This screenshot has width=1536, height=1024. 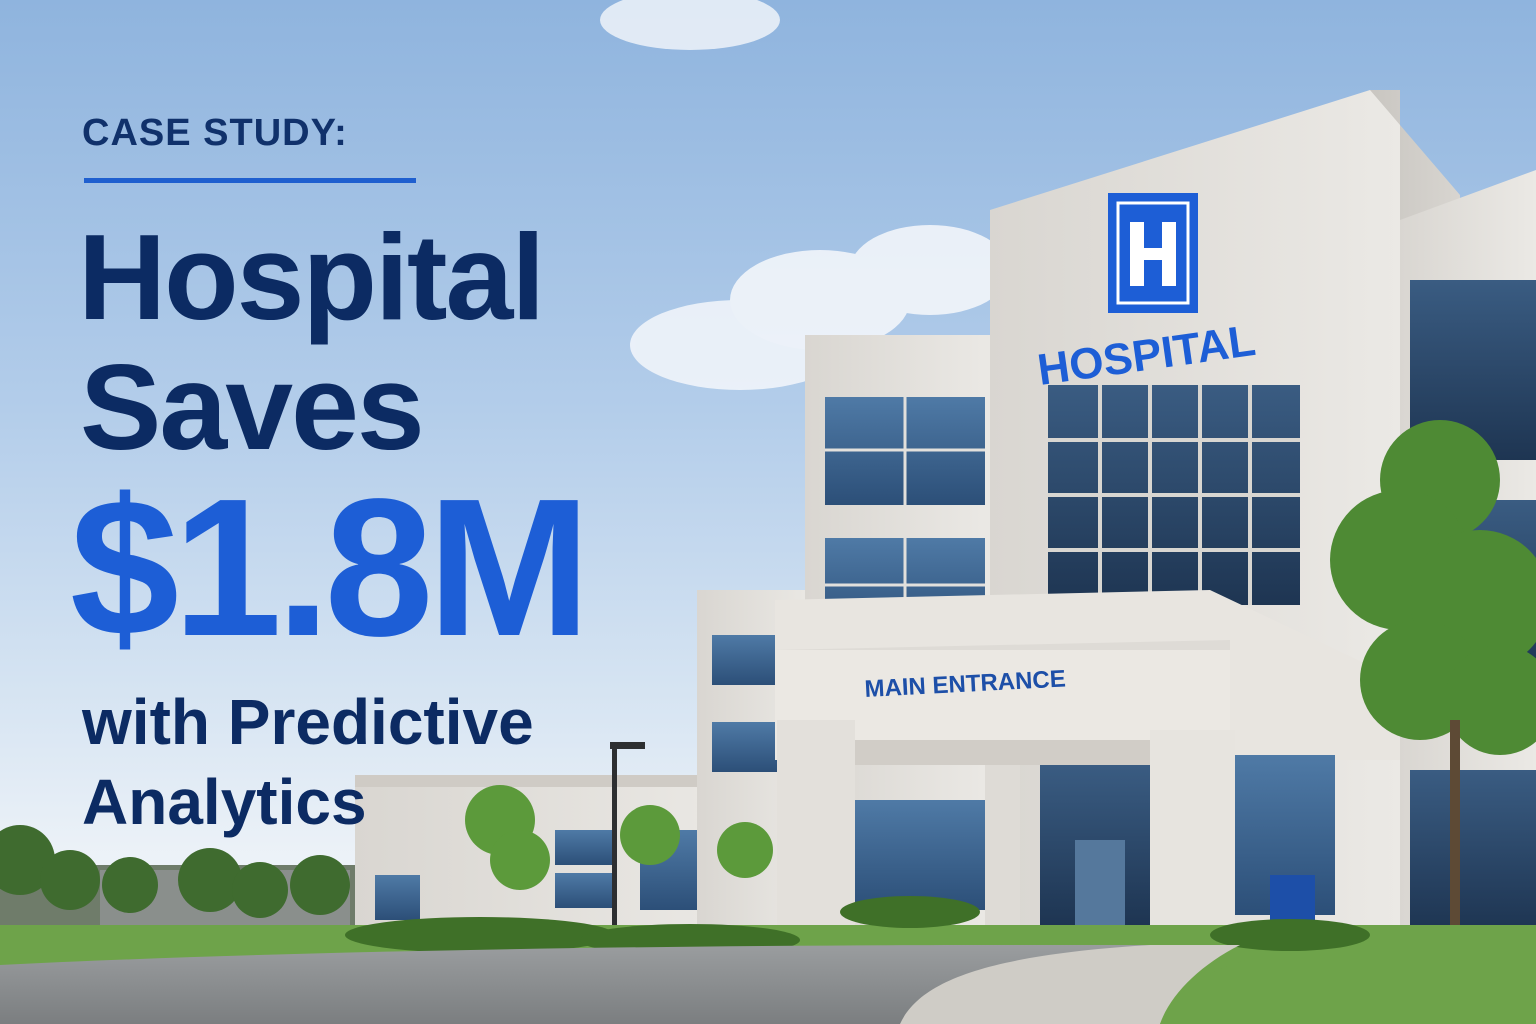 What do you see at coordinates (805, 195) in the screenshot?
I see `cloud` at bounding box center [805, 195].